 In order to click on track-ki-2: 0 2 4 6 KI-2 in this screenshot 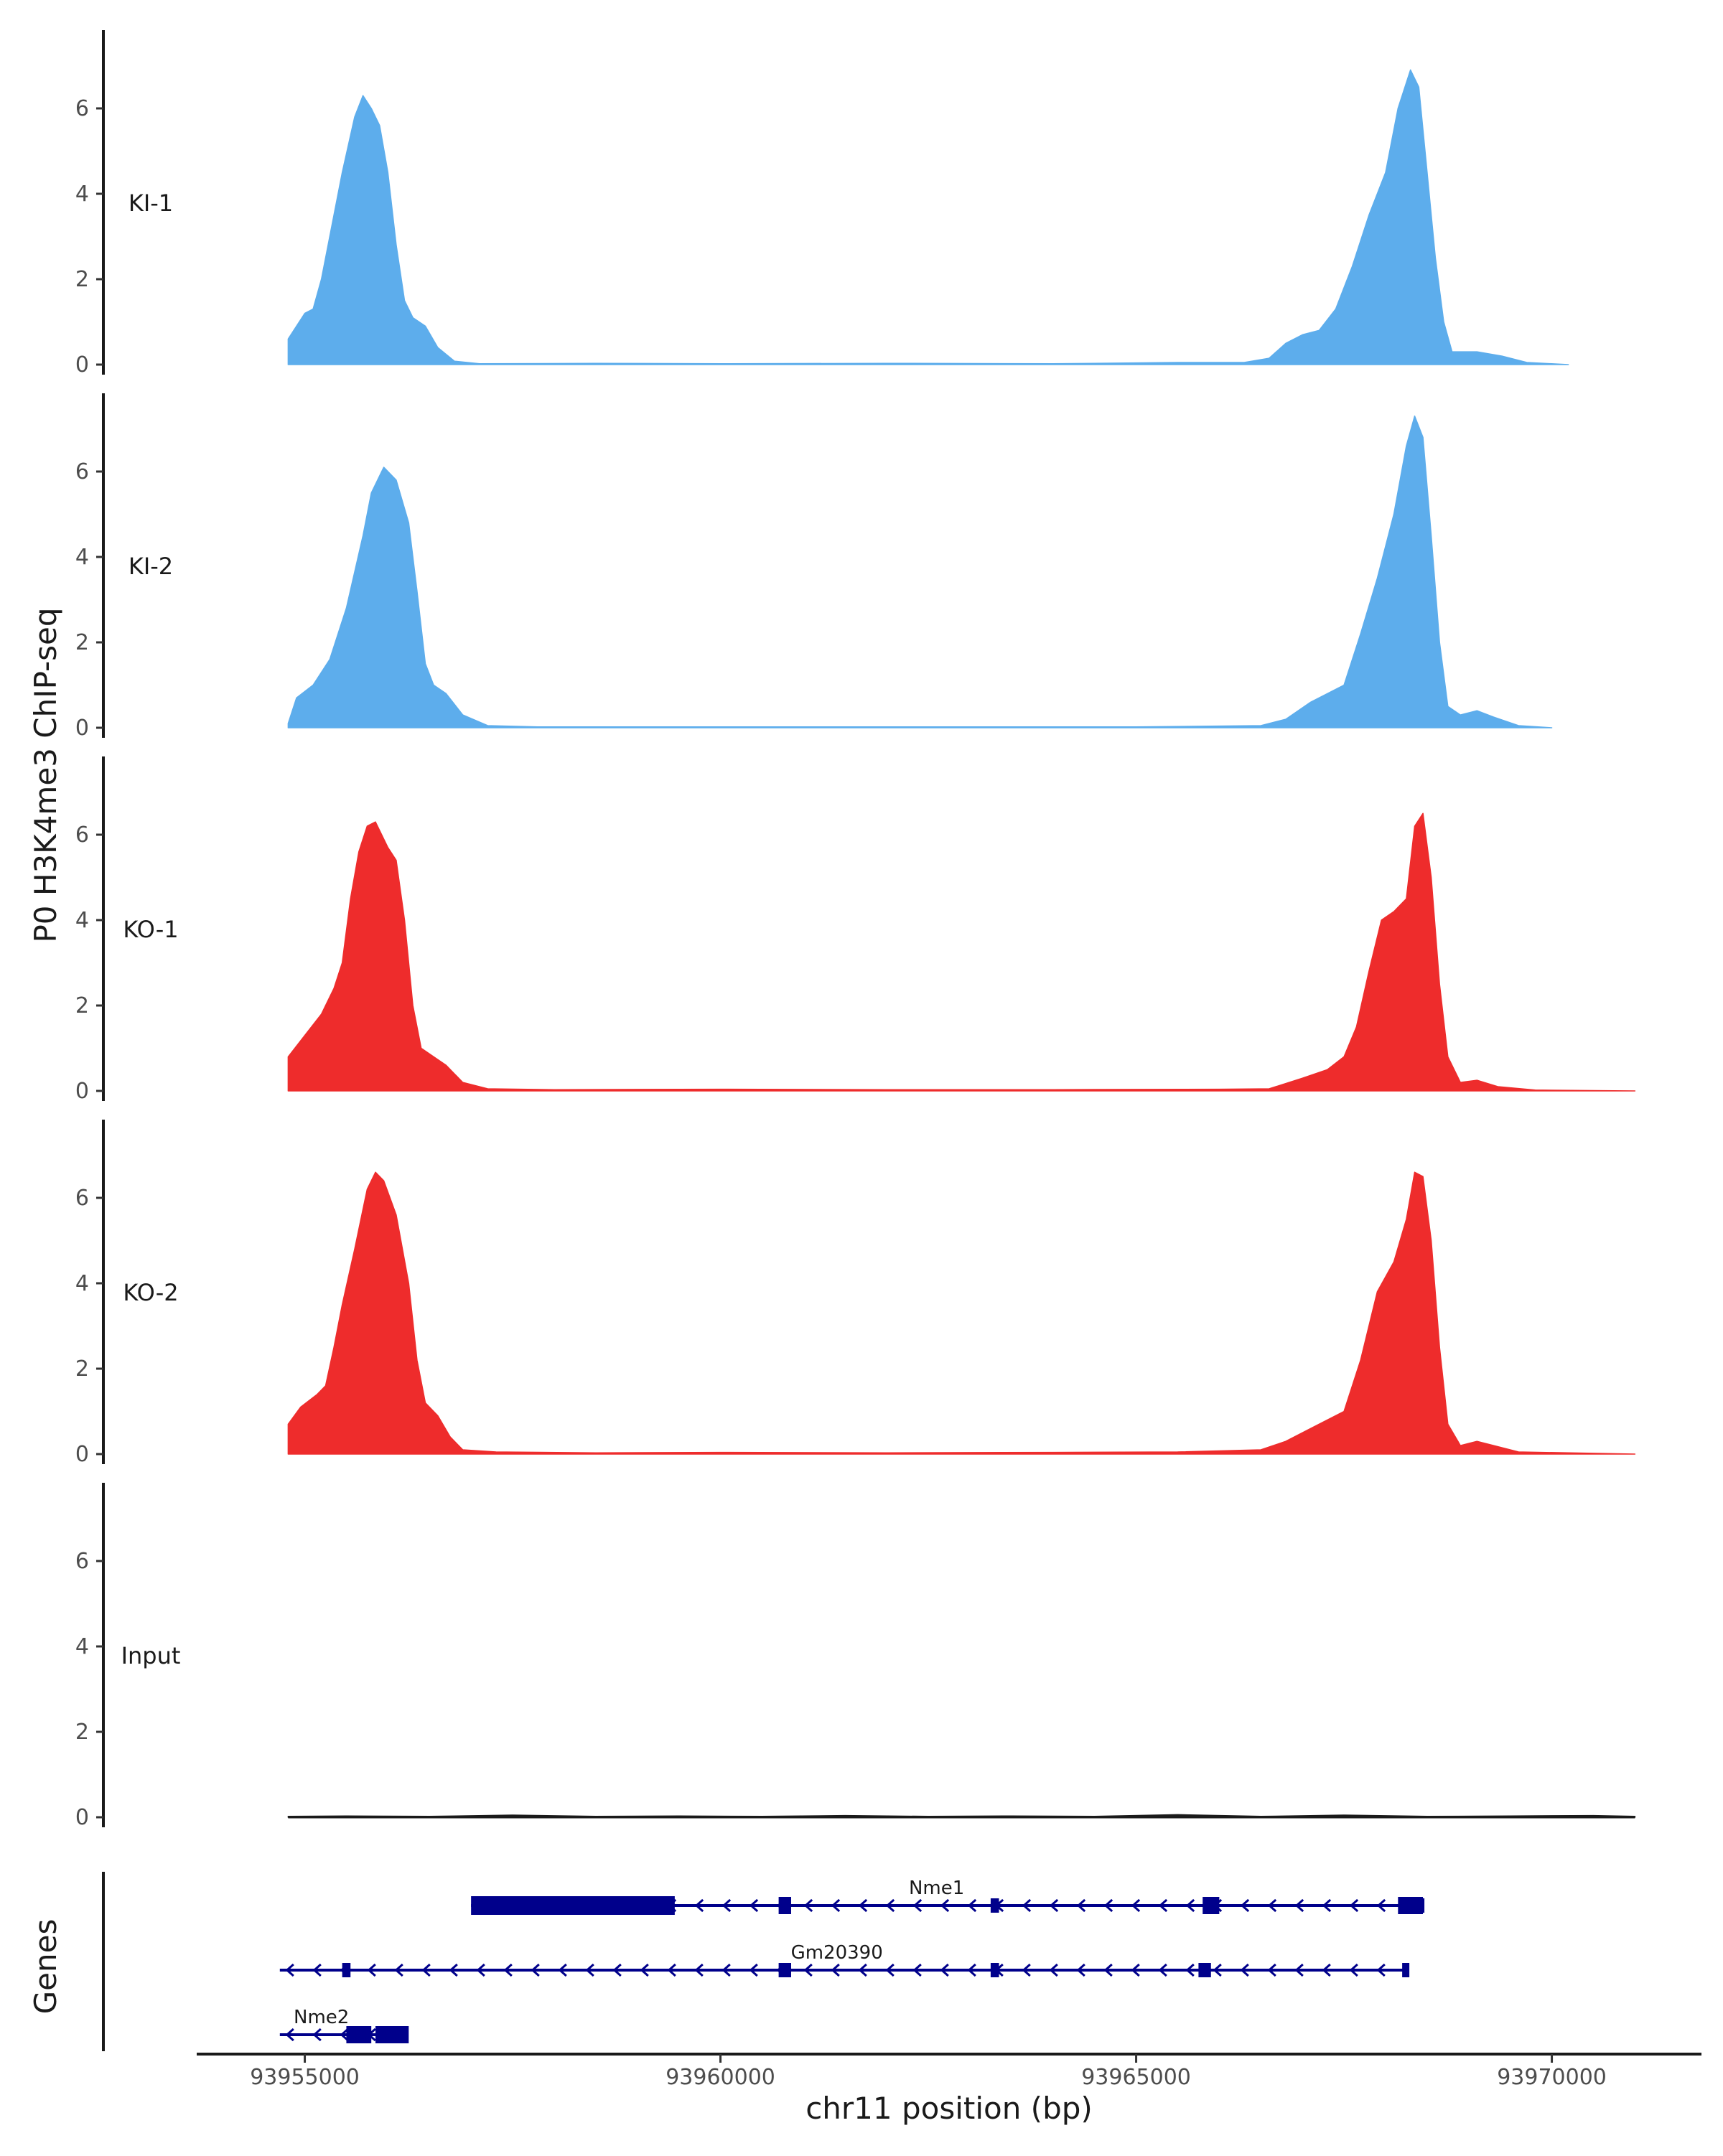, I will do `click(814, 567)`.